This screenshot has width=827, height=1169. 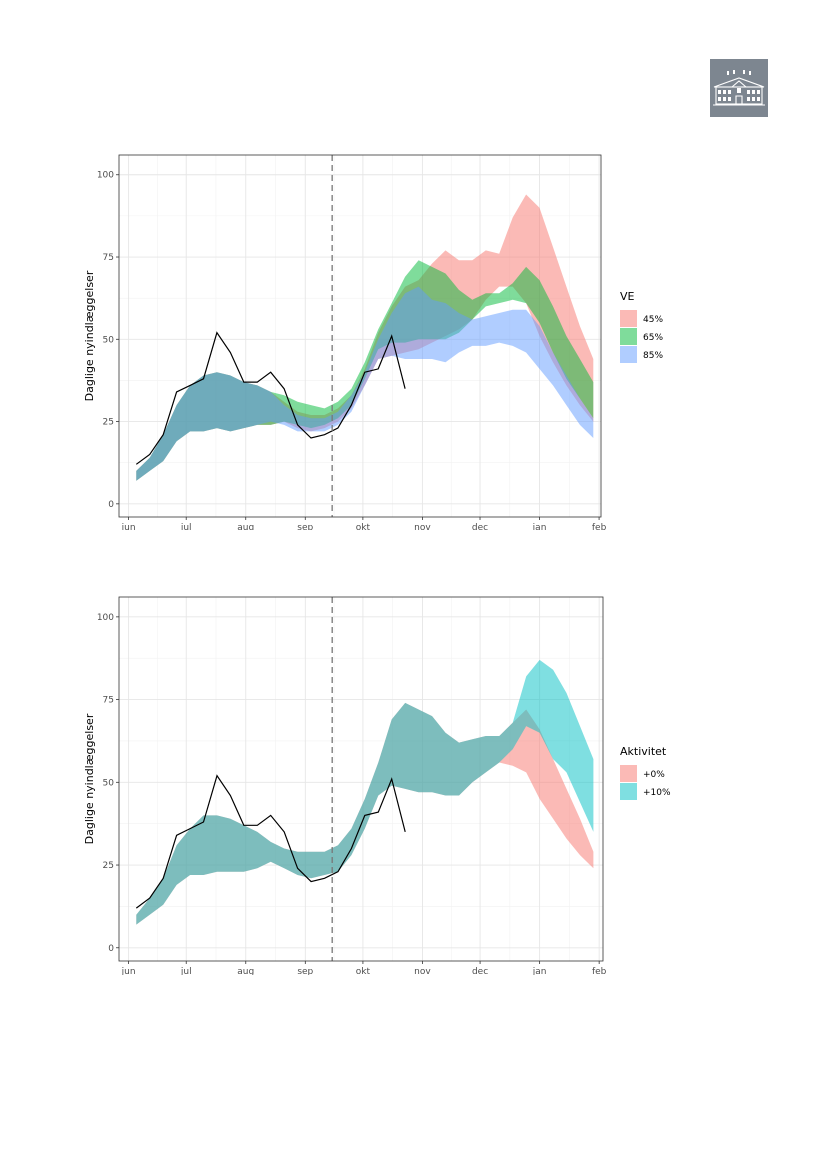 I want to click on legend: Aktivitet +0% +10%, so click(x=645, y=772).